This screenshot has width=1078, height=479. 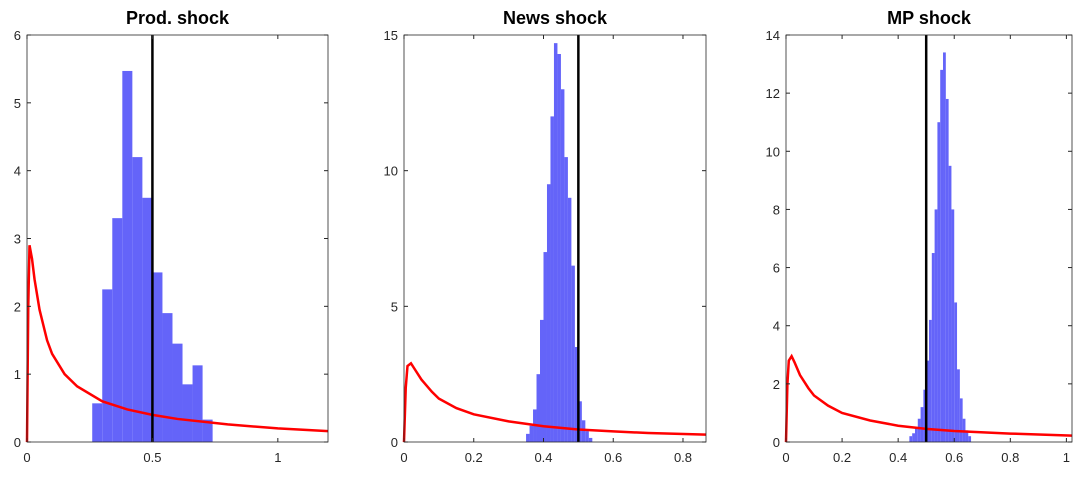 What do you see at coordinates (773, 35) in the screenshot?
I see `y-tick-label: 14` at bounding box center [773, 35].